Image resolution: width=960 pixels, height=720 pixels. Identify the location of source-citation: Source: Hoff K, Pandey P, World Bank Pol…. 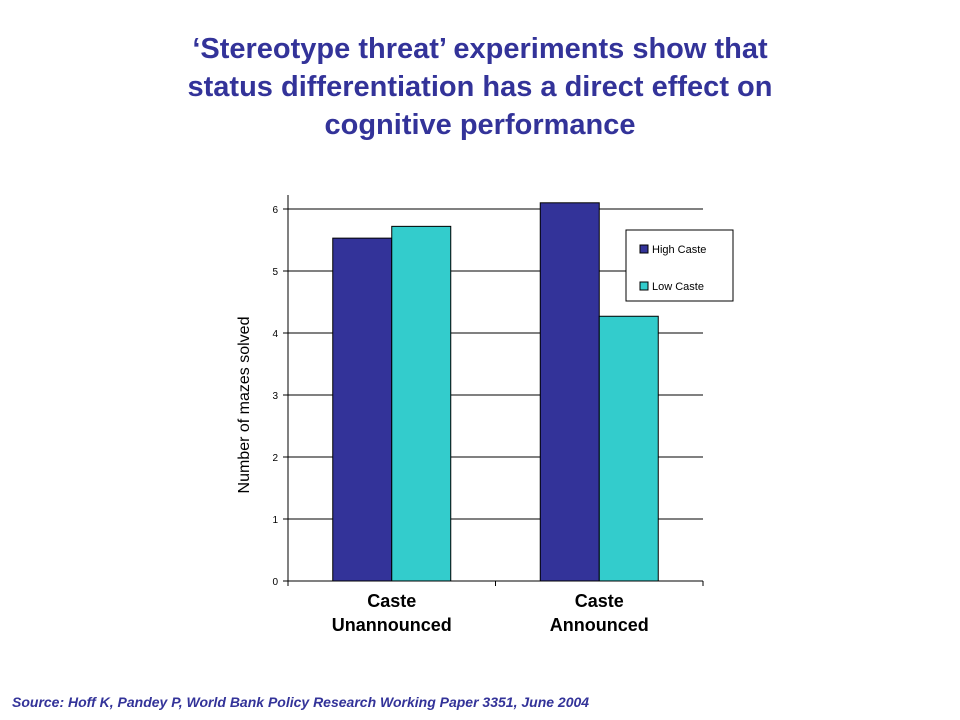
(301, 702).